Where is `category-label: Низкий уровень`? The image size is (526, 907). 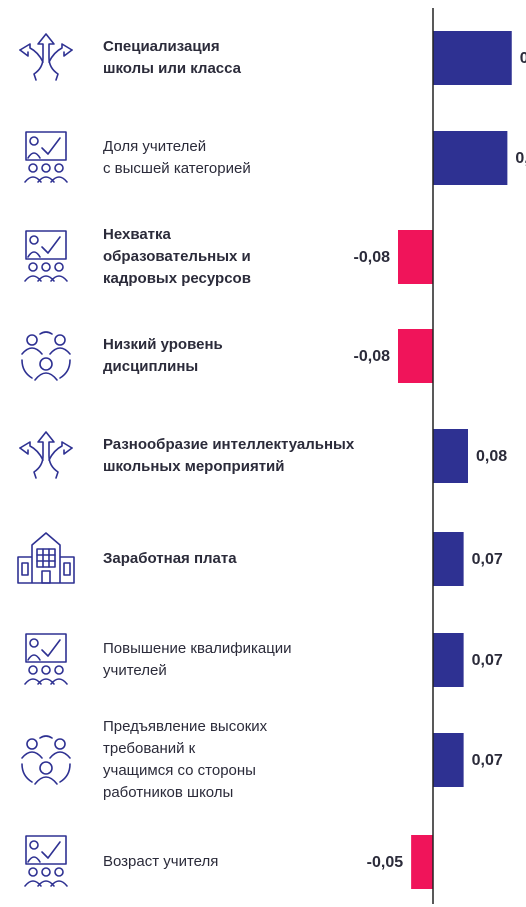 category-label: Низкий уровень is located at coordinates (163, 344).